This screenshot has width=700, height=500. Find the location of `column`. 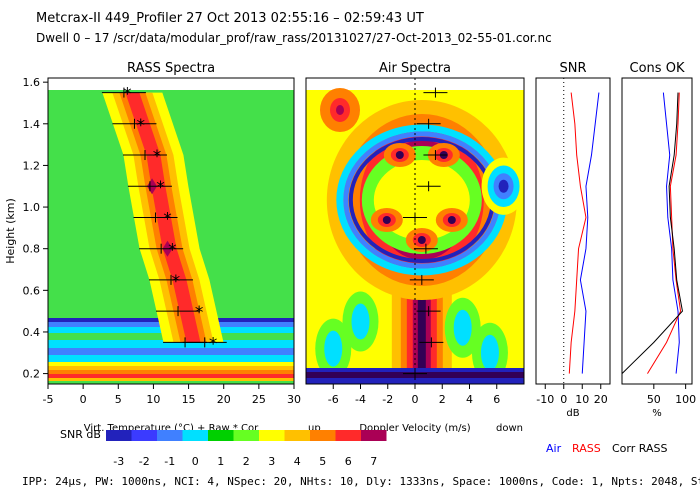

column is located at coordinates (421, 327).